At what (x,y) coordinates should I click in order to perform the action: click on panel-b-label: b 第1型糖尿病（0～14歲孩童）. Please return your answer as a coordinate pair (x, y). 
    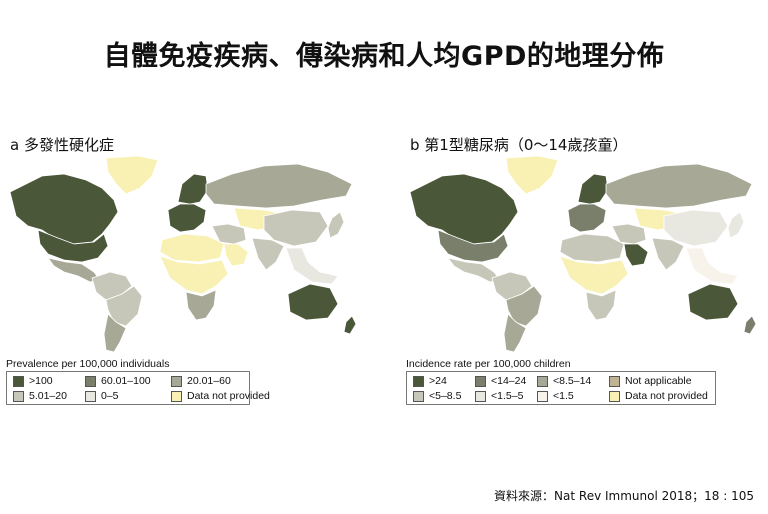
    Looking at the image, I should click on (519, 145).